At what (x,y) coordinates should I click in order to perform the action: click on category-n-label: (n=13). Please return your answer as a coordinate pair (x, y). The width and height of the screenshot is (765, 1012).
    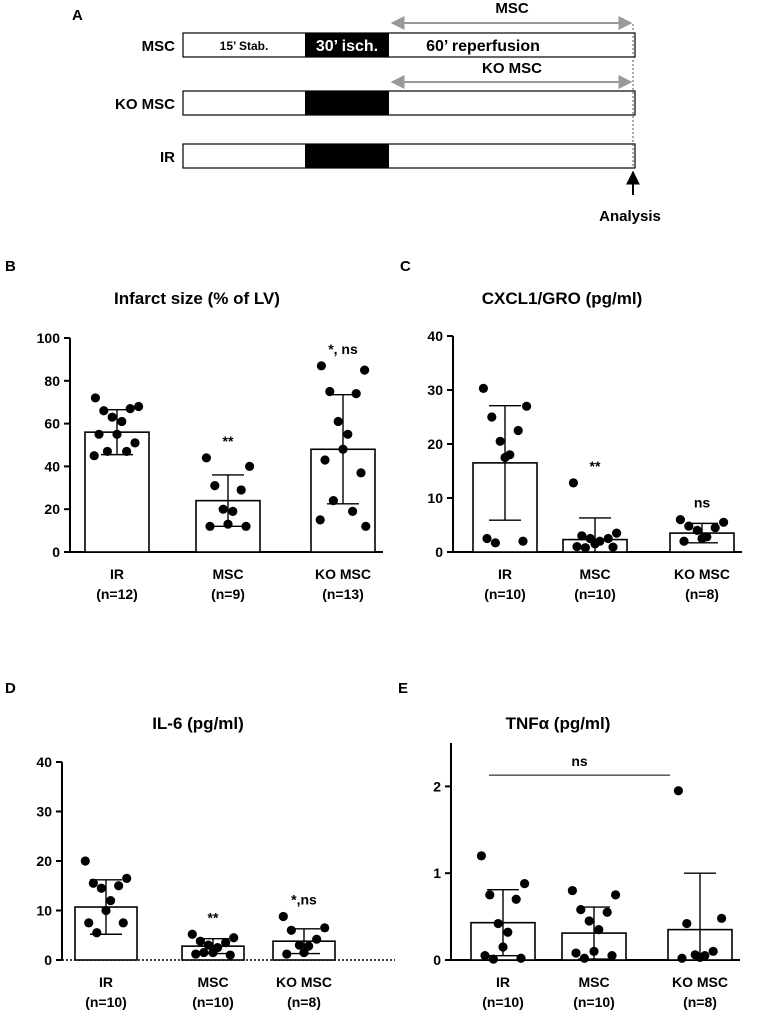
    Looking at the image, I should click on (343, 594).